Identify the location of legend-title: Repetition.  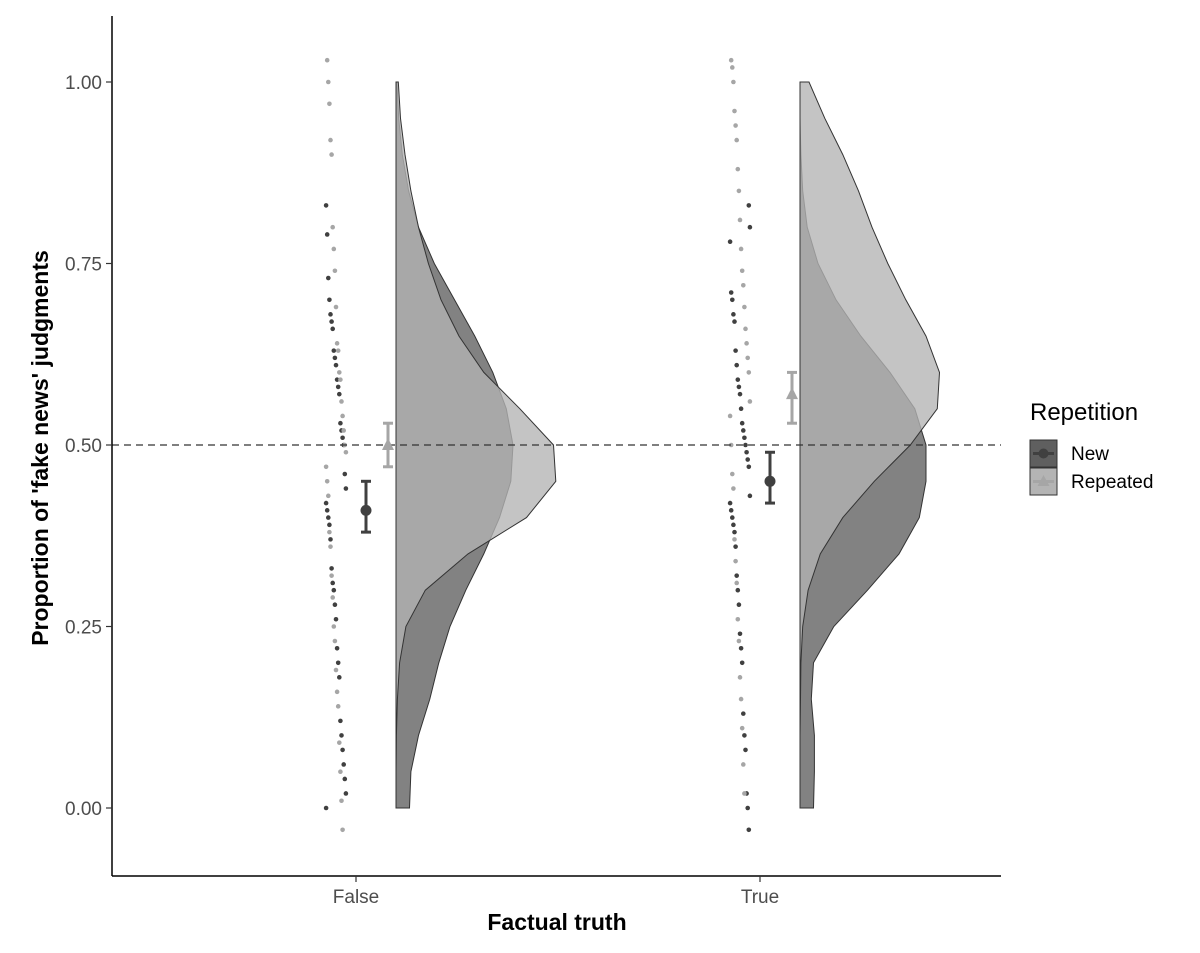
(1084, 412).